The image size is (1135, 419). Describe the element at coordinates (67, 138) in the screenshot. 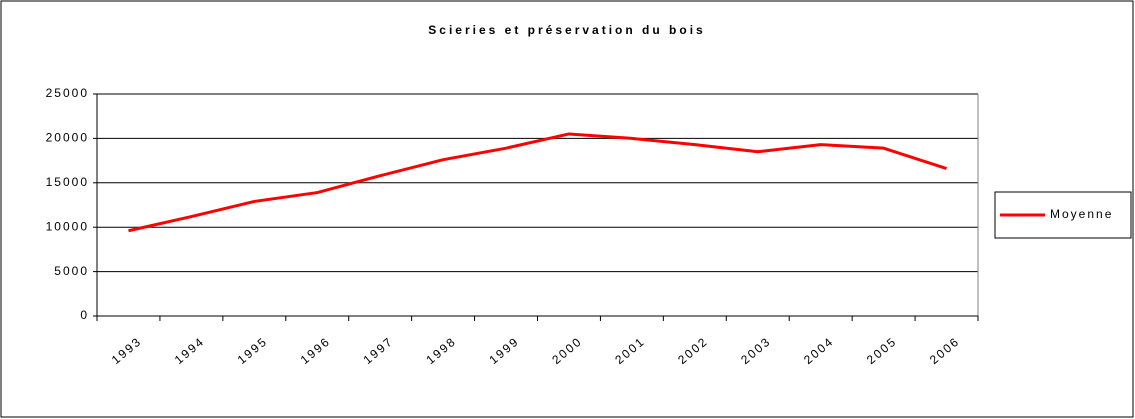

I see `y-tick-label: 20000` at that location.